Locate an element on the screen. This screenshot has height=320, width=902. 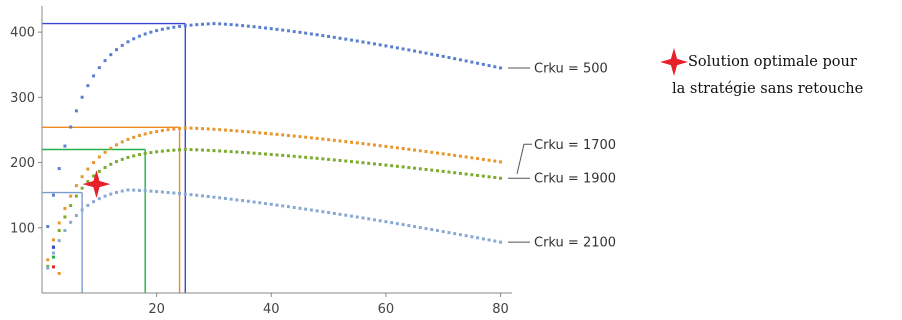
y-tick-label: 100 is located at coordinates (22, 228).